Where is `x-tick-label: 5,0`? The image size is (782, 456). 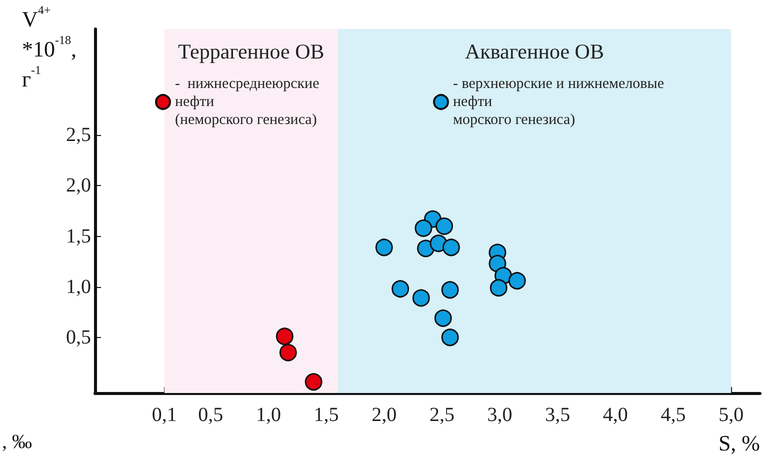 x-tick-label: 5,0 is located at coordinates (731, 415).